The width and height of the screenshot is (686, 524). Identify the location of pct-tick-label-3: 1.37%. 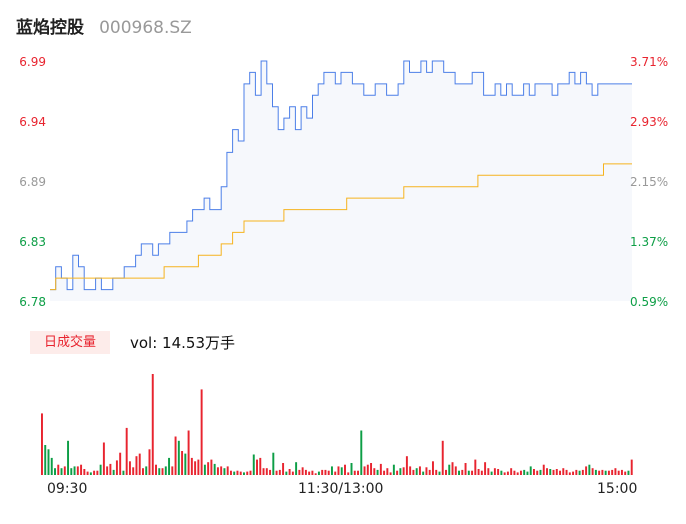
(649, 242).